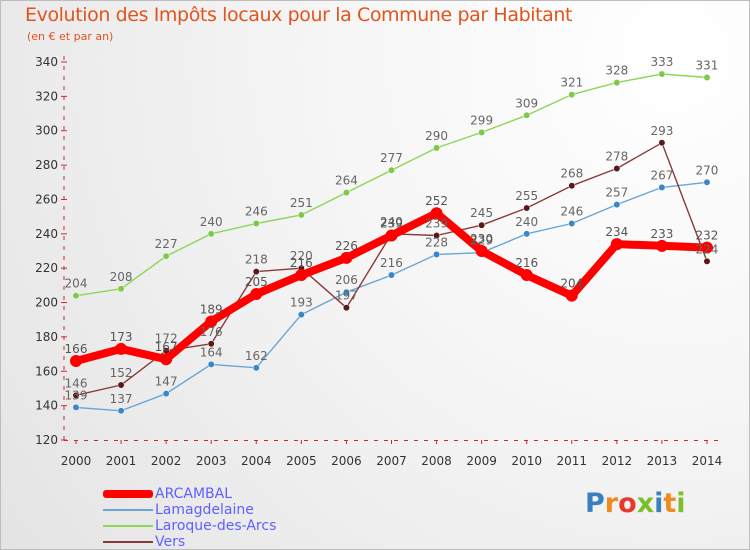  What do you see at coordinates (391, 158) in the screenshot?
I see `data-label-laroque-des-arcs: 277` at bounding box center [391, 158].